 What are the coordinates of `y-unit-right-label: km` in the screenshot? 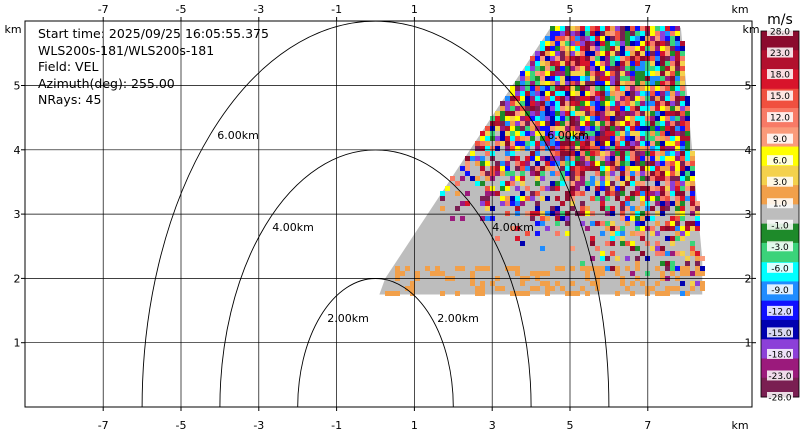 It's located at (750, 29).